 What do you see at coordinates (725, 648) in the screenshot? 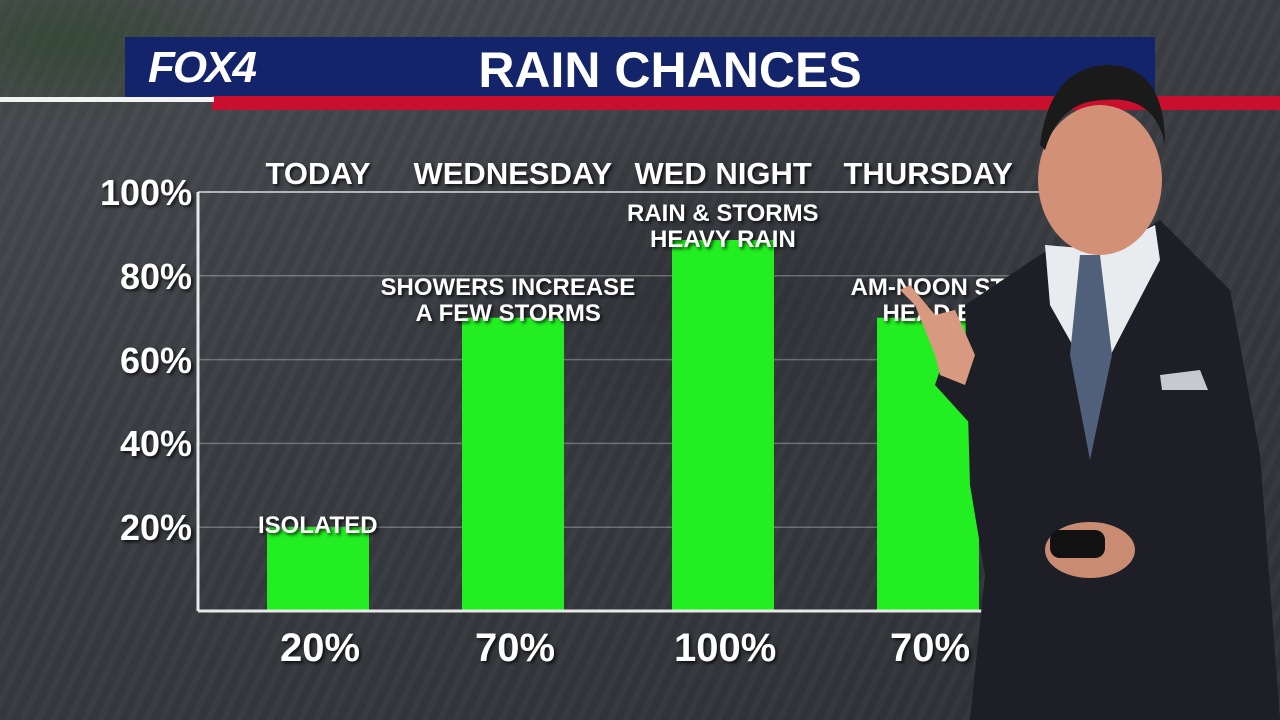
I see `value-label: 100%` at bounding box center [725, 648].